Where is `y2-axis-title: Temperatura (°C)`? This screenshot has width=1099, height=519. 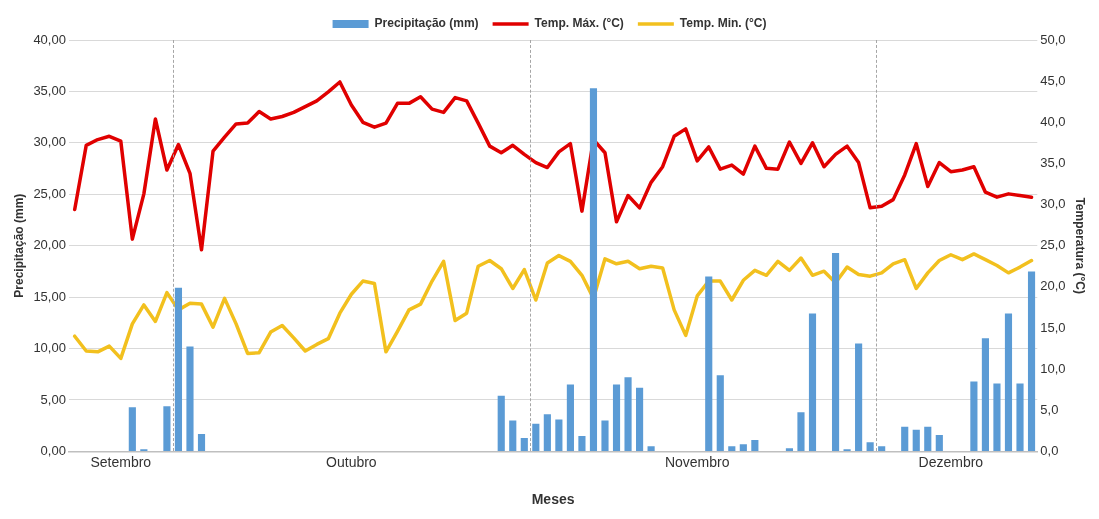
y2-axis-title: Temperatura (°C) is located at coordinates (1080, 245).